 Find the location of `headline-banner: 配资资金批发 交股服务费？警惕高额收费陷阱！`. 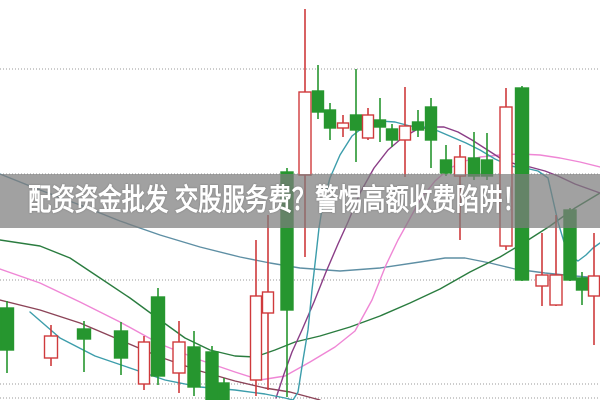

headline-banner: 配资资金批发 交股服务费？警惕高额收费陷阱！ is located at coordinates (300, 201).